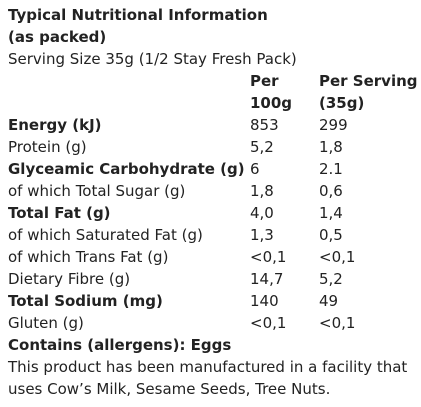 Image resolution: width=421 pixels, height=407 pixels. What do you see at coordinates (105, 235) in the screenshot?
I see `nutrient-label: of which Saturated Fat (g)` at bounding box center [105, 235].